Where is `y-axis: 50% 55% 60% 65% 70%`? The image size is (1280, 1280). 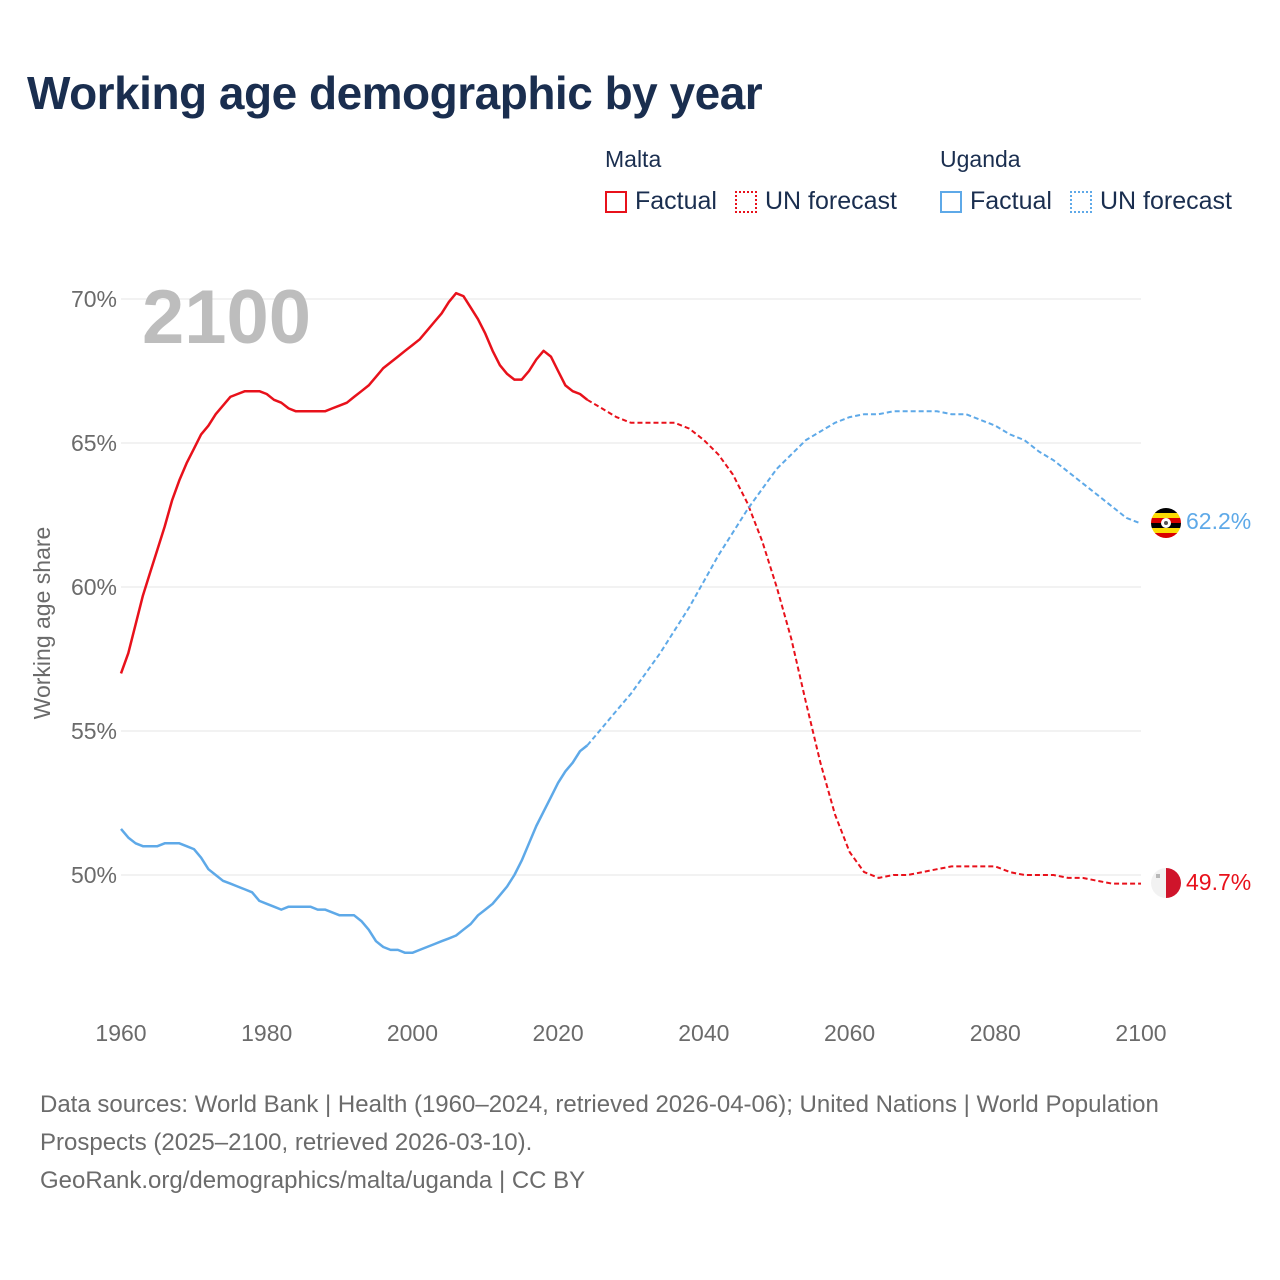
y-axis: 50% 55% 60% 65% 70% is located at coordinates (94, 587).